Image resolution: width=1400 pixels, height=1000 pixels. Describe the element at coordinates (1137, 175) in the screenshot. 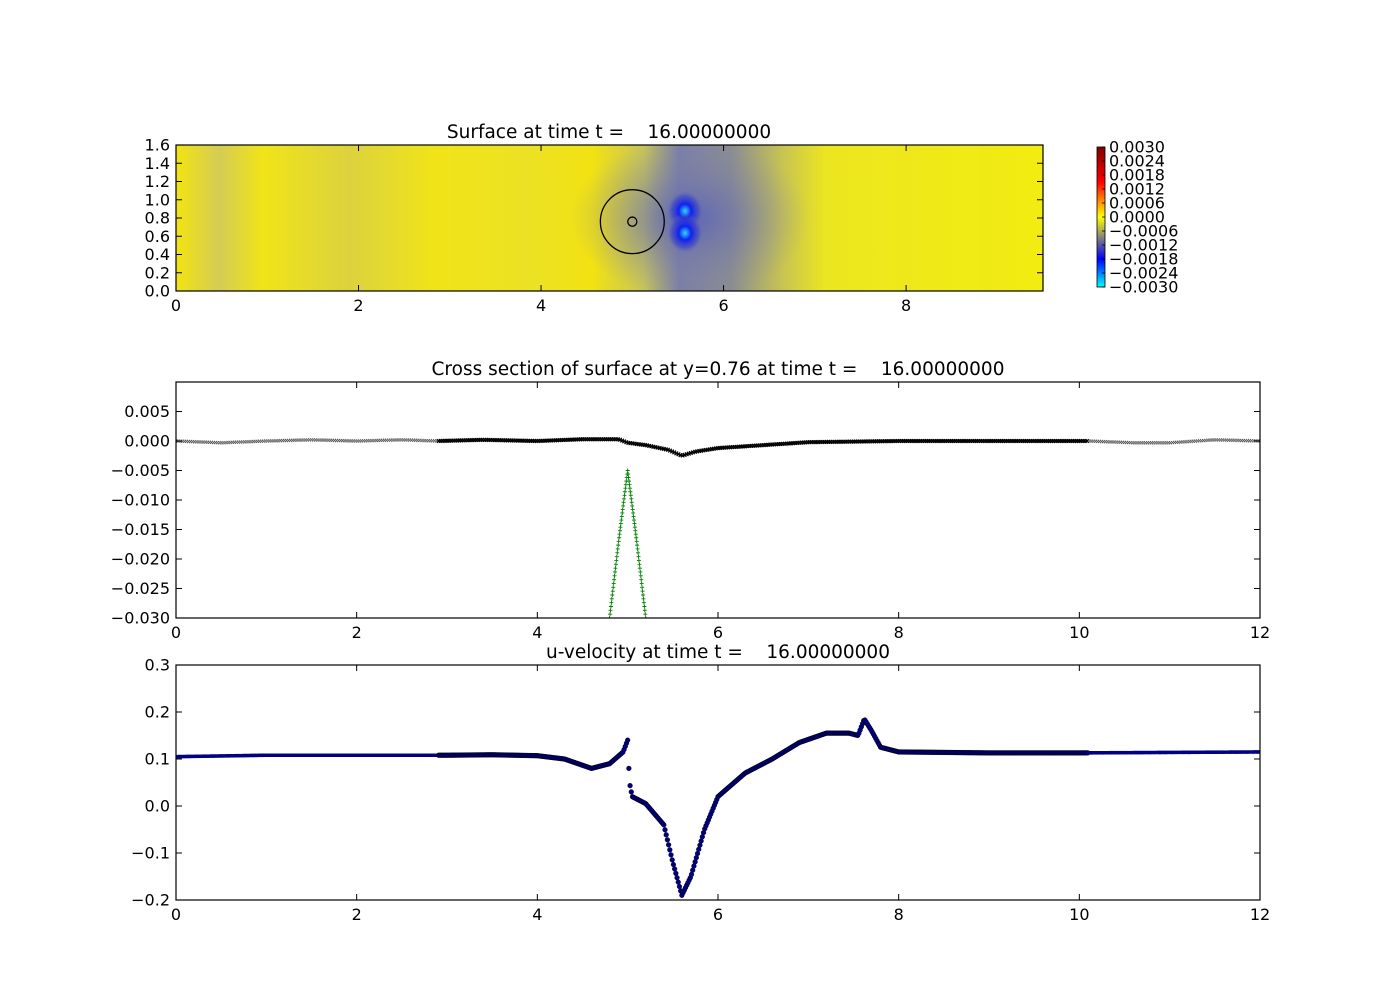

I see `colorbar-tick-label: 0.0018` at that location.